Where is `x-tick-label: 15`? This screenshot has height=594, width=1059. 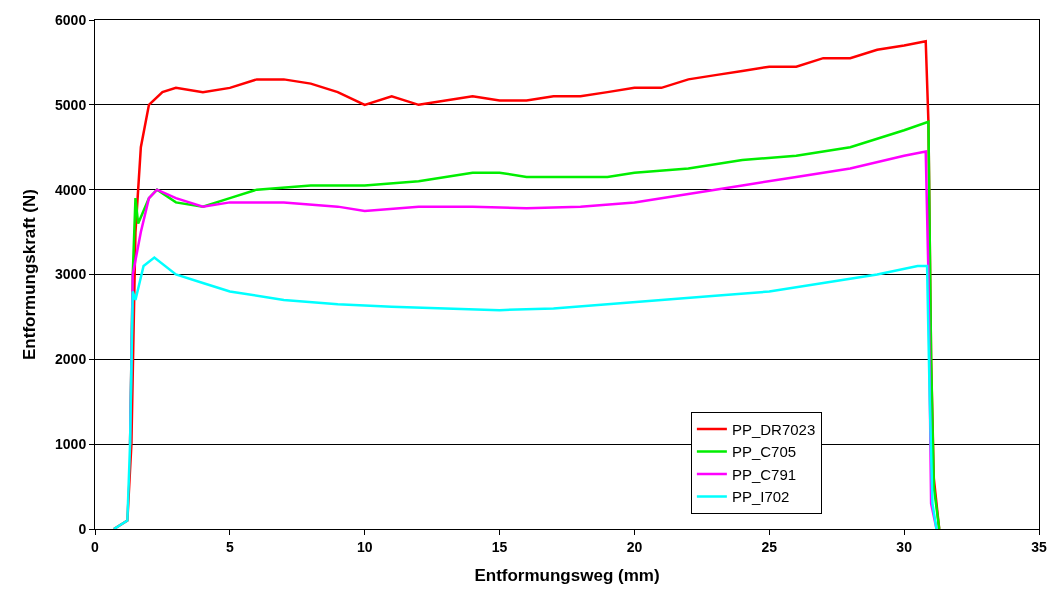 x-tick-label: 15 is located at coordinates (499, 546).